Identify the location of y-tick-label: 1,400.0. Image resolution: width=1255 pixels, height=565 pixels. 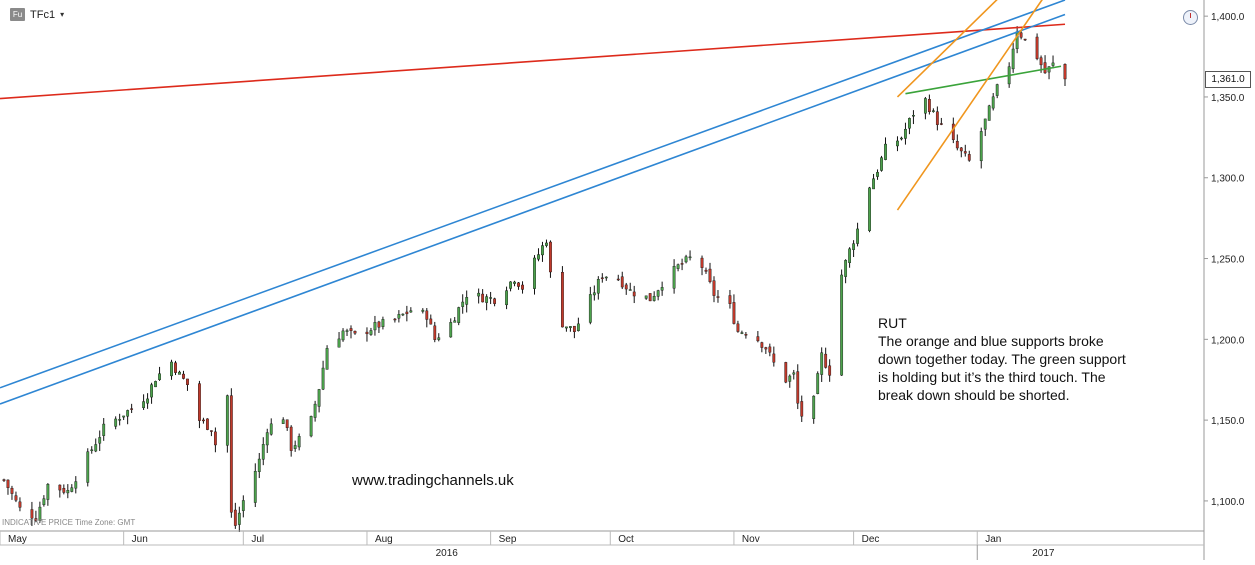
(1228, 17).